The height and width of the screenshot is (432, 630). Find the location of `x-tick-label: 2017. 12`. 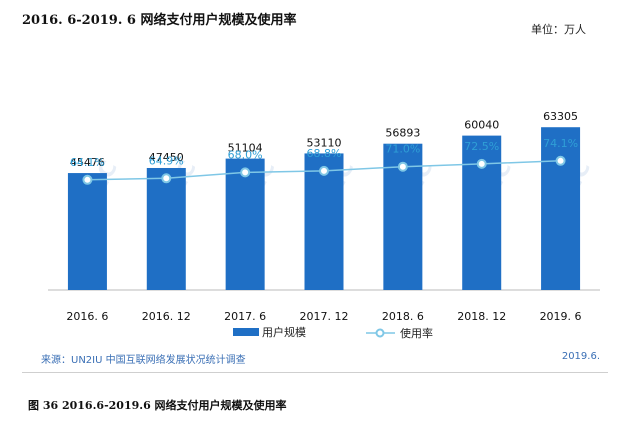

x-tick-label: 2017. 12 is located at coordinates (324, 316).